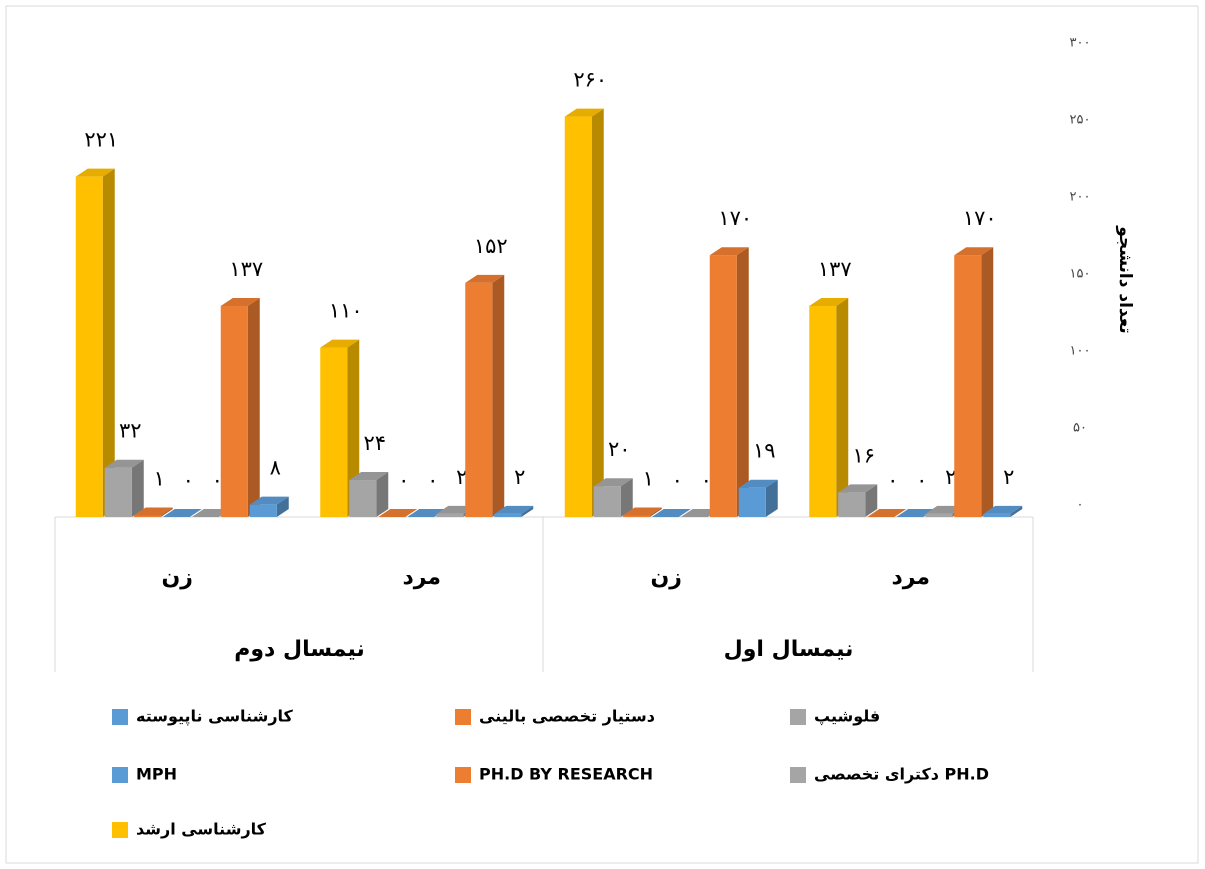  I want to click on legend-label: دستیار تخصصی بالینی, so click(567, 716).